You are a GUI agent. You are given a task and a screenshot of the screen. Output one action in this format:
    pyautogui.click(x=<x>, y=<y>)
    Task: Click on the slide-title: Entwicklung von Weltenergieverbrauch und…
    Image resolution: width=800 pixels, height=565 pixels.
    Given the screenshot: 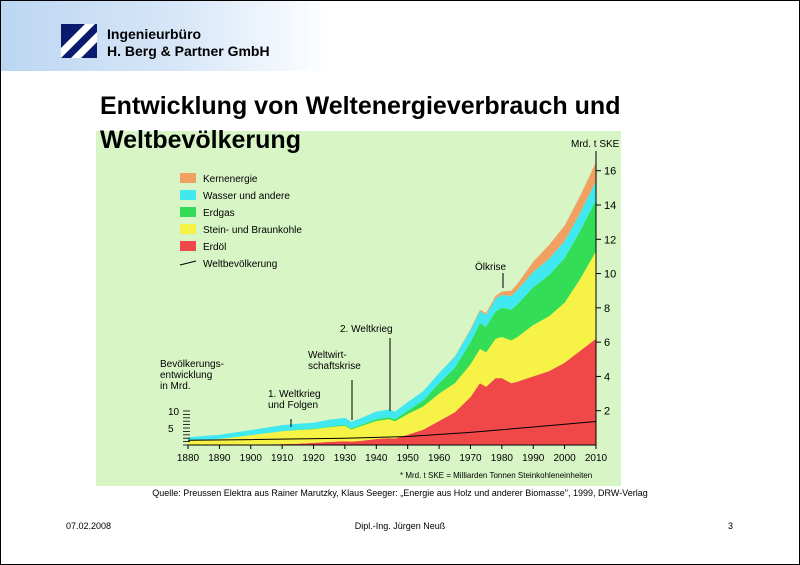 What is the action you would take?
    pyautogui.click(x=360, y=123)
    